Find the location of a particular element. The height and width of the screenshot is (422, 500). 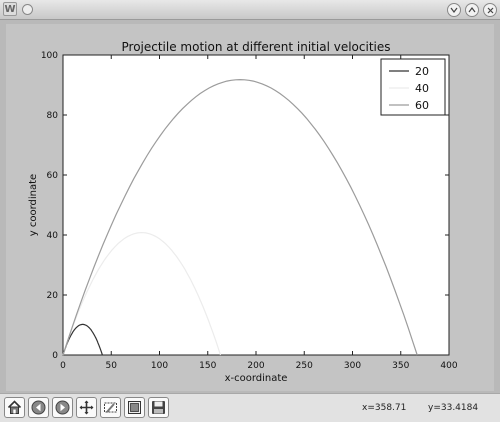

close-button is located at coordinates (490, 10).